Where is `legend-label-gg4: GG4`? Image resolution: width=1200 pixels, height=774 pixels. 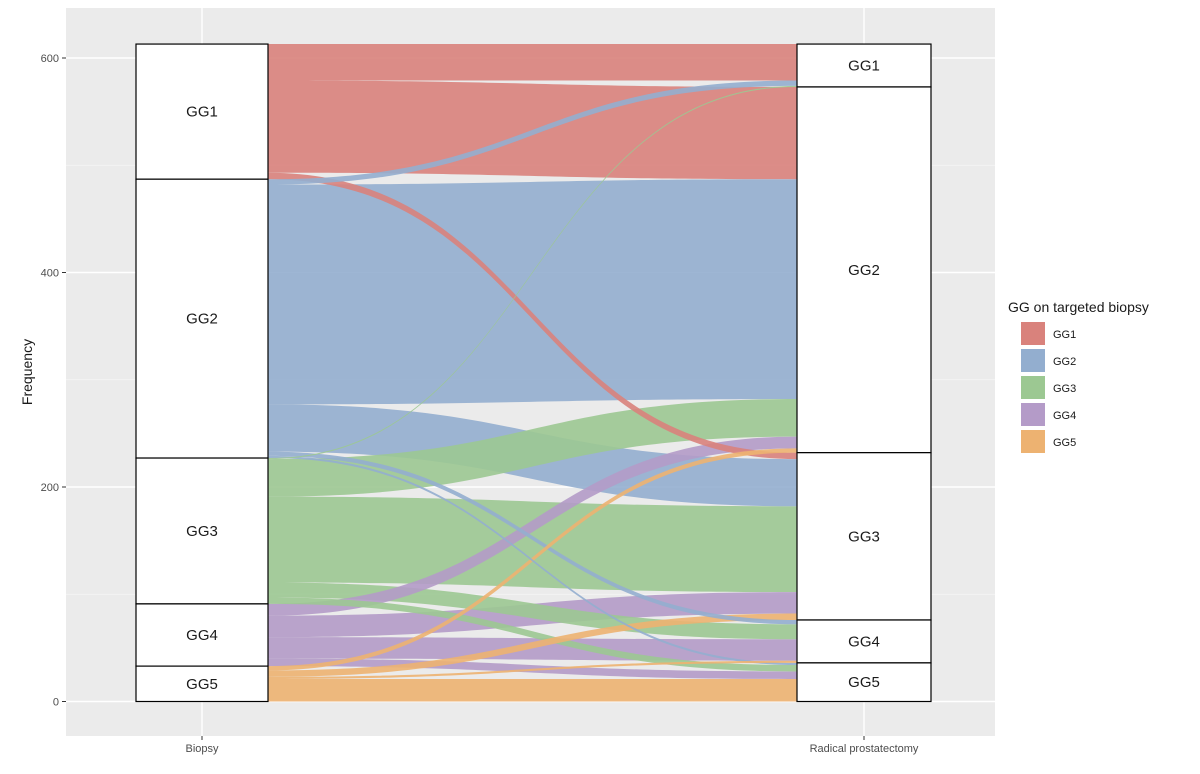 legend-label-gg4: GG4 is located at coordinates (1064, 416).